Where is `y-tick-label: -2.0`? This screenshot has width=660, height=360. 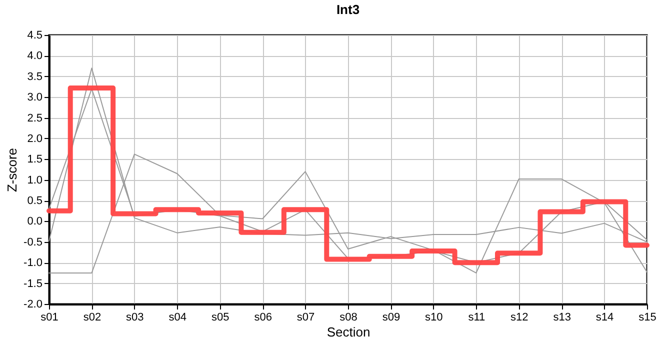 y-tick-label: -2.0 is located at coordinates (33, 304).